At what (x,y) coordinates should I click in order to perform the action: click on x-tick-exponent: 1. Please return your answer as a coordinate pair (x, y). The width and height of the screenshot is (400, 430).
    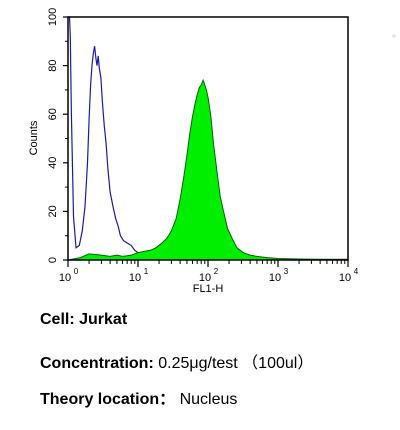
    Looking at the image, I should click on (146, 271).